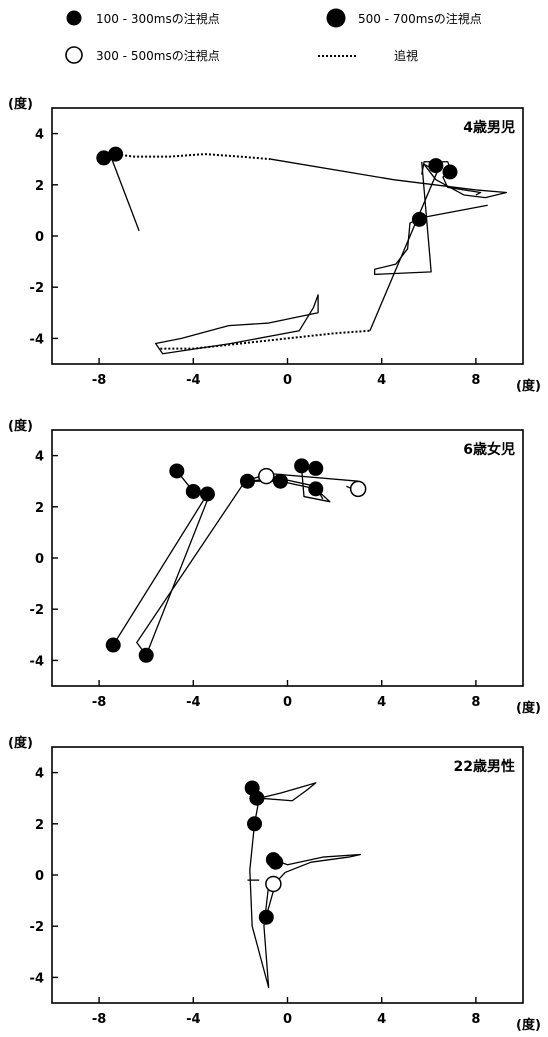 The image size is (548, 1037). I want to click on legend-label-pursuit: 追視, so click(406, 55).